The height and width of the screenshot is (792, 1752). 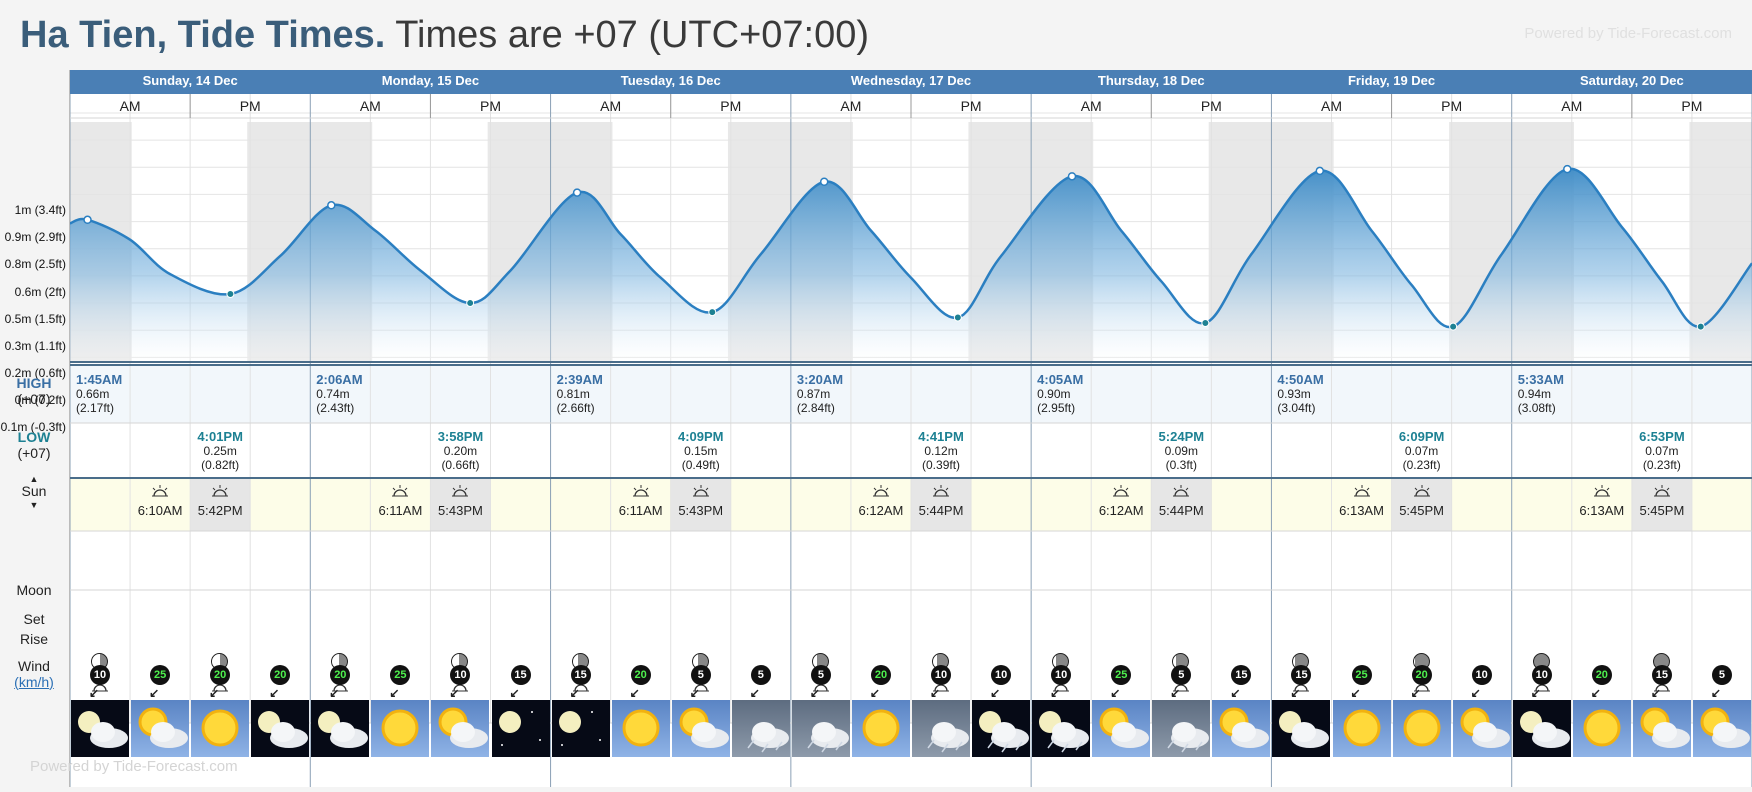 What do you see at coordinates (1181, 451) in the screenshot?
I see `low-tide-value: 0.09m` at bounding box center [1181, 451].